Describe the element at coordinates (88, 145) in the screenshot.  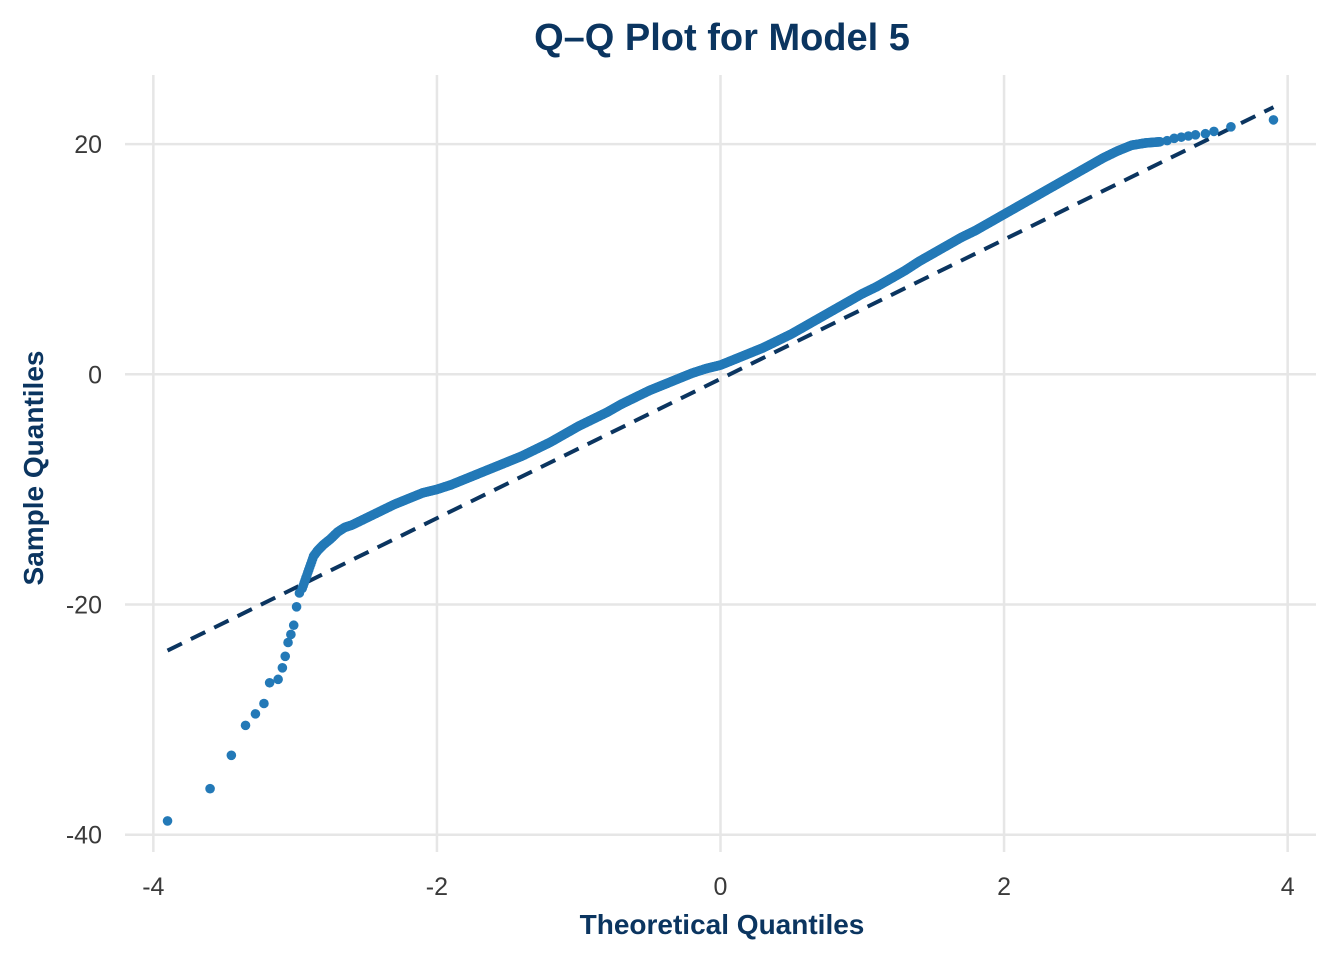
I see `y-tick-label: 20` at that location.